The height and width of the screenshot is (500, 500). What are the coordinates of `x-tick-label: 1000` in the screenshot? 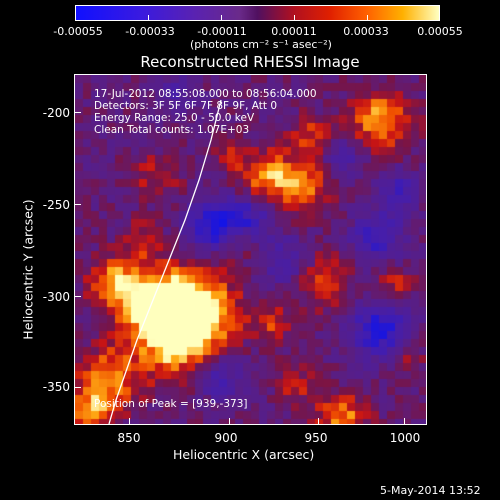 It's located at (405, 438).